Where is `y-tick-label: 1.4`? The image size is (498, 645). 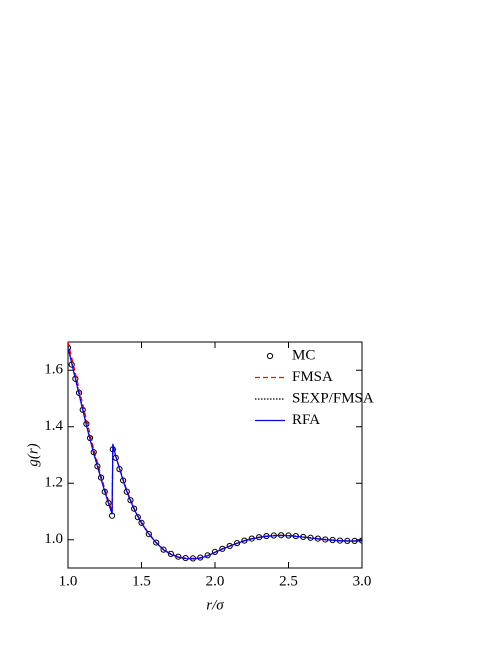 y-tick-label: 1.4 is located at coordinates (53, 426).